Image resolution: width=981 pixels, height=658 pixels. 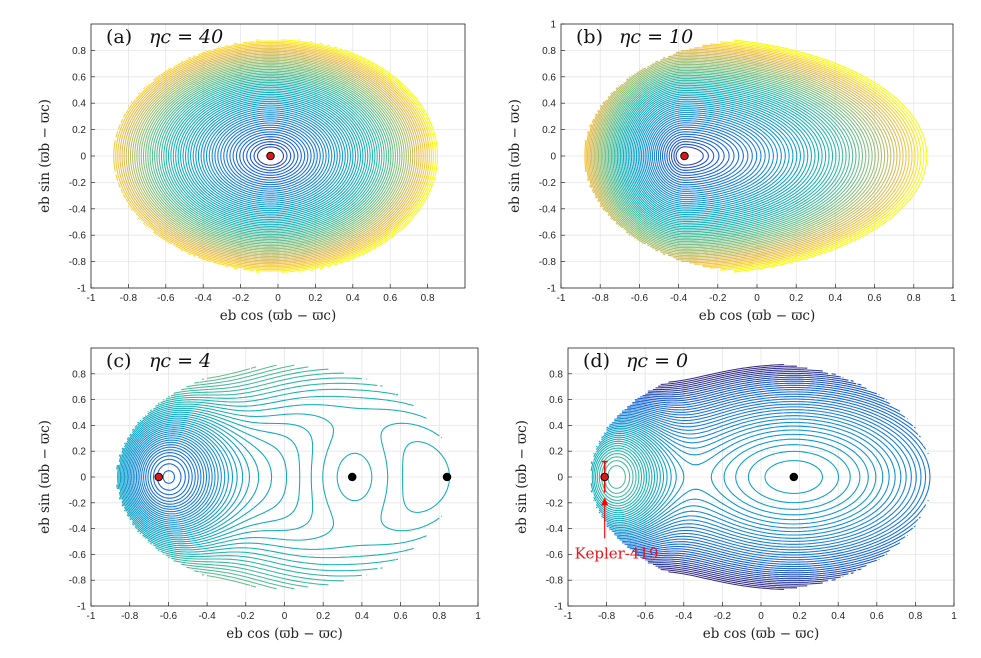 I want to click on x-axis-label: eb cos (ϖb − ϖc), so click(x=761, y=634).